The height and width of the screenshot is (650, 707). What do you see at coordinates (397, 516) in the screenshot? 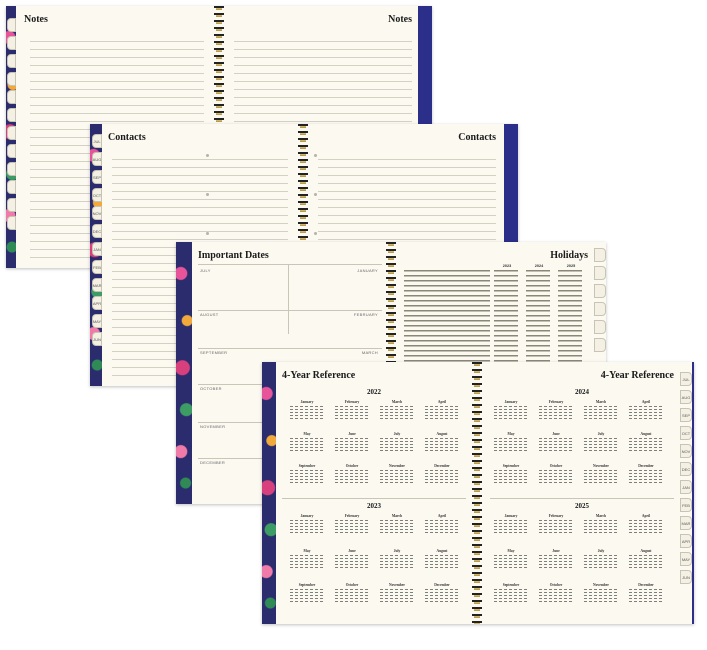
I see `month-name: March` at bounding box center [397, 516].